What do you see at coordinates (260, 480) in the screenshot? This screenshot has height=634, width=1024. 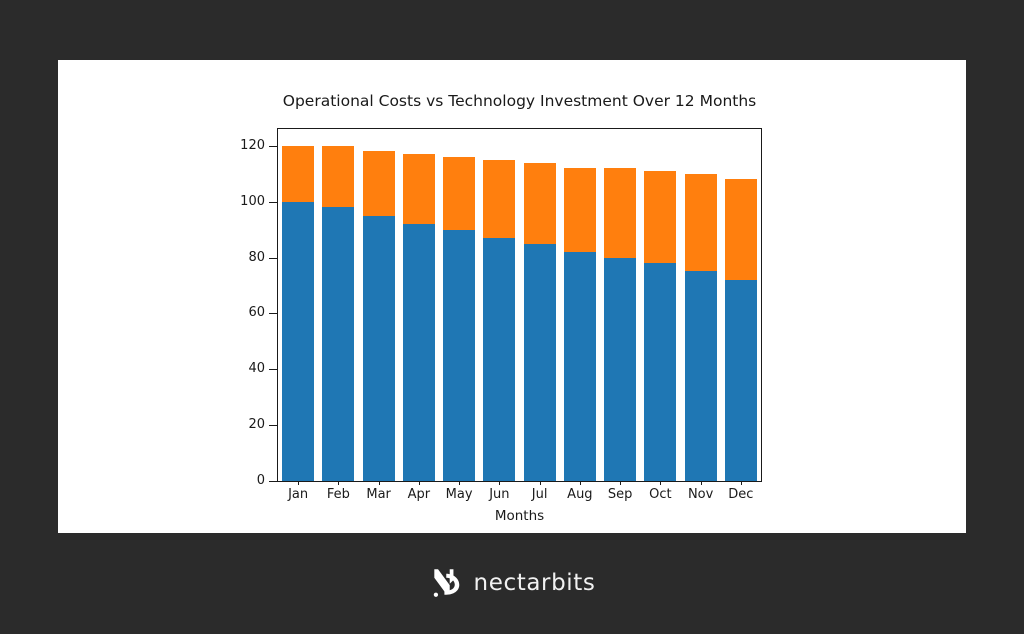 I see `y-axis-tick-label: 0` at bounding box center [260, 480].